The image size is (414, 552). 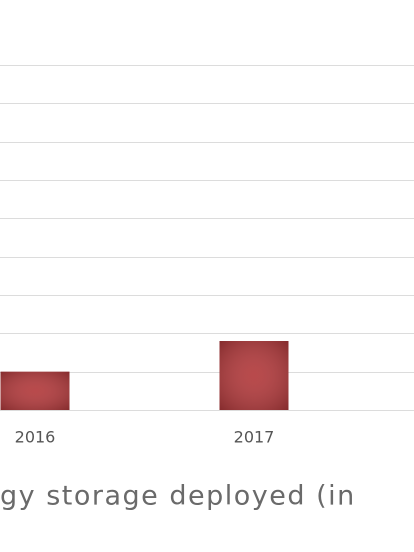 I want to click on x-tick-label: 2017, so click(x=254, y=437).